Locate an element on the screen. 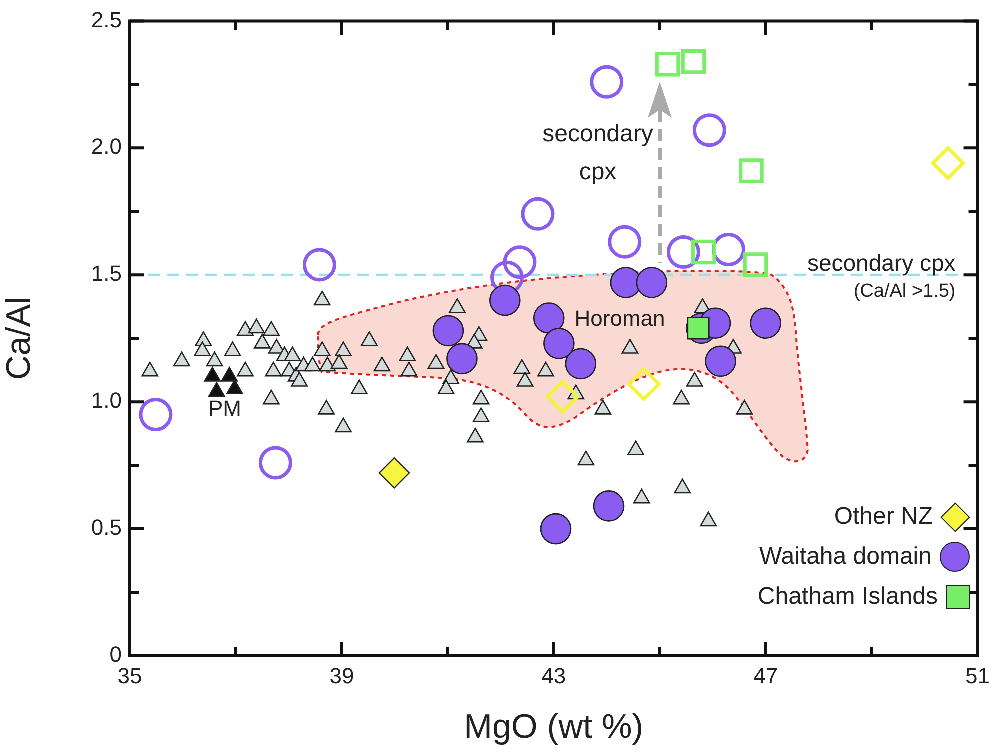 The height and width of the screenshot is (753, 998). legend-label: Other NZ is located at coordinates (883, 517).